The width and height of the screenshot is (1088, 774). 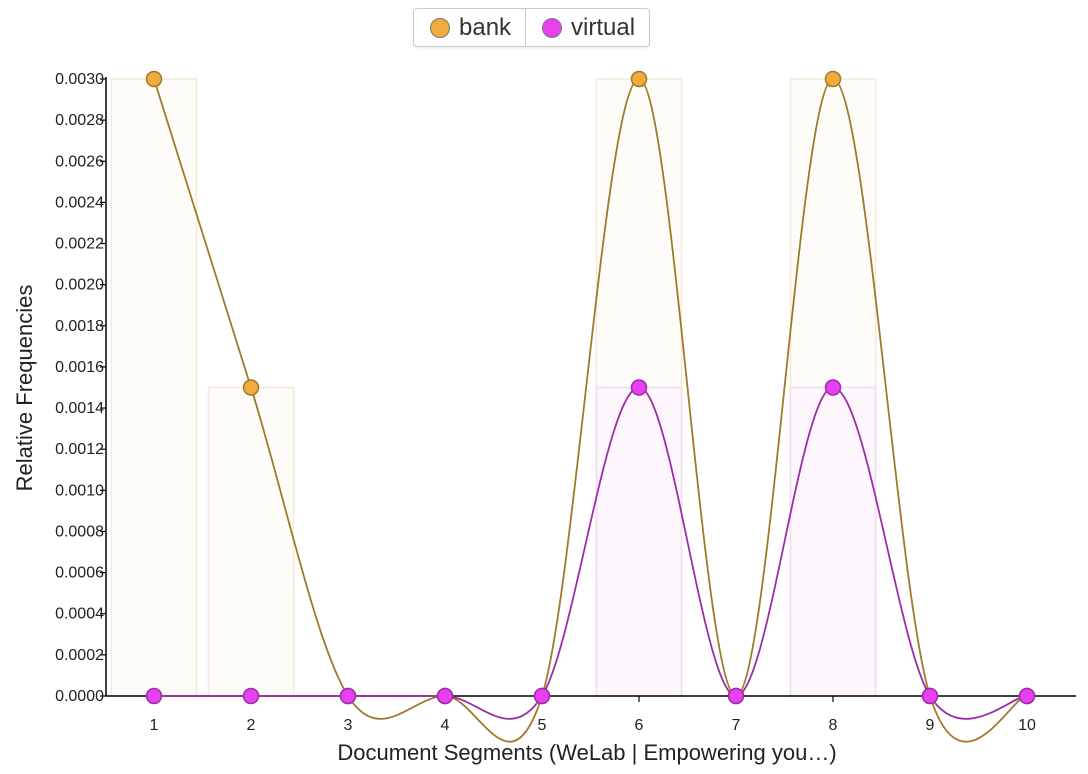 What do you see at coordinates (251, 725) in the screenshot?
I see `x-tick-label: 2` at bounding box center [251, 725].